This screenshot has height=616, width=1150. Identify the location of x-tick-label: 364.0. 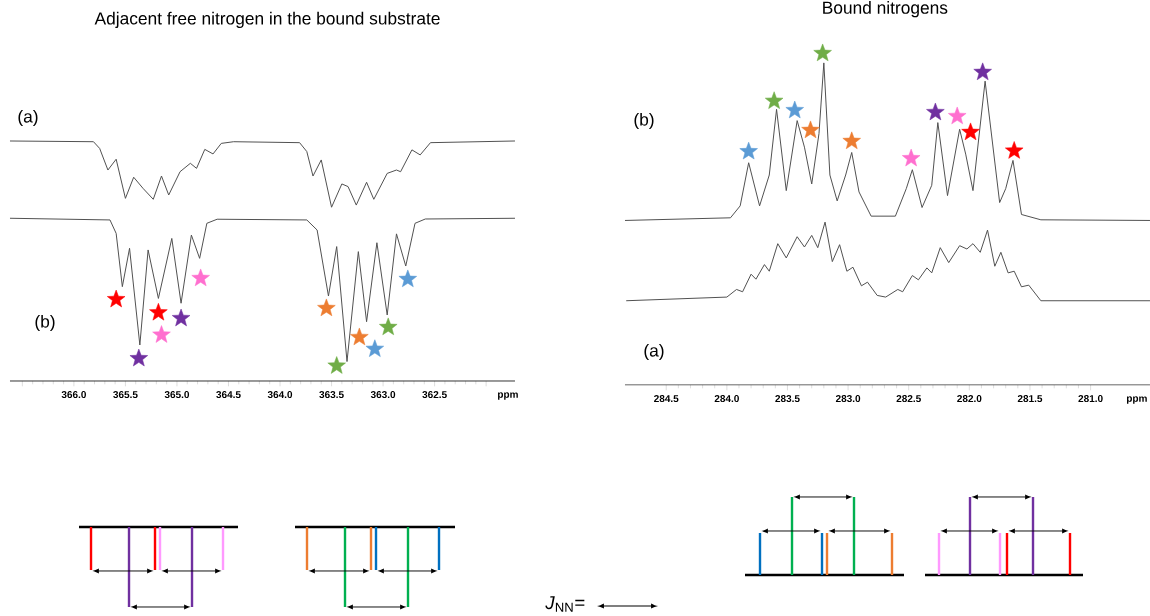
(280, 395).